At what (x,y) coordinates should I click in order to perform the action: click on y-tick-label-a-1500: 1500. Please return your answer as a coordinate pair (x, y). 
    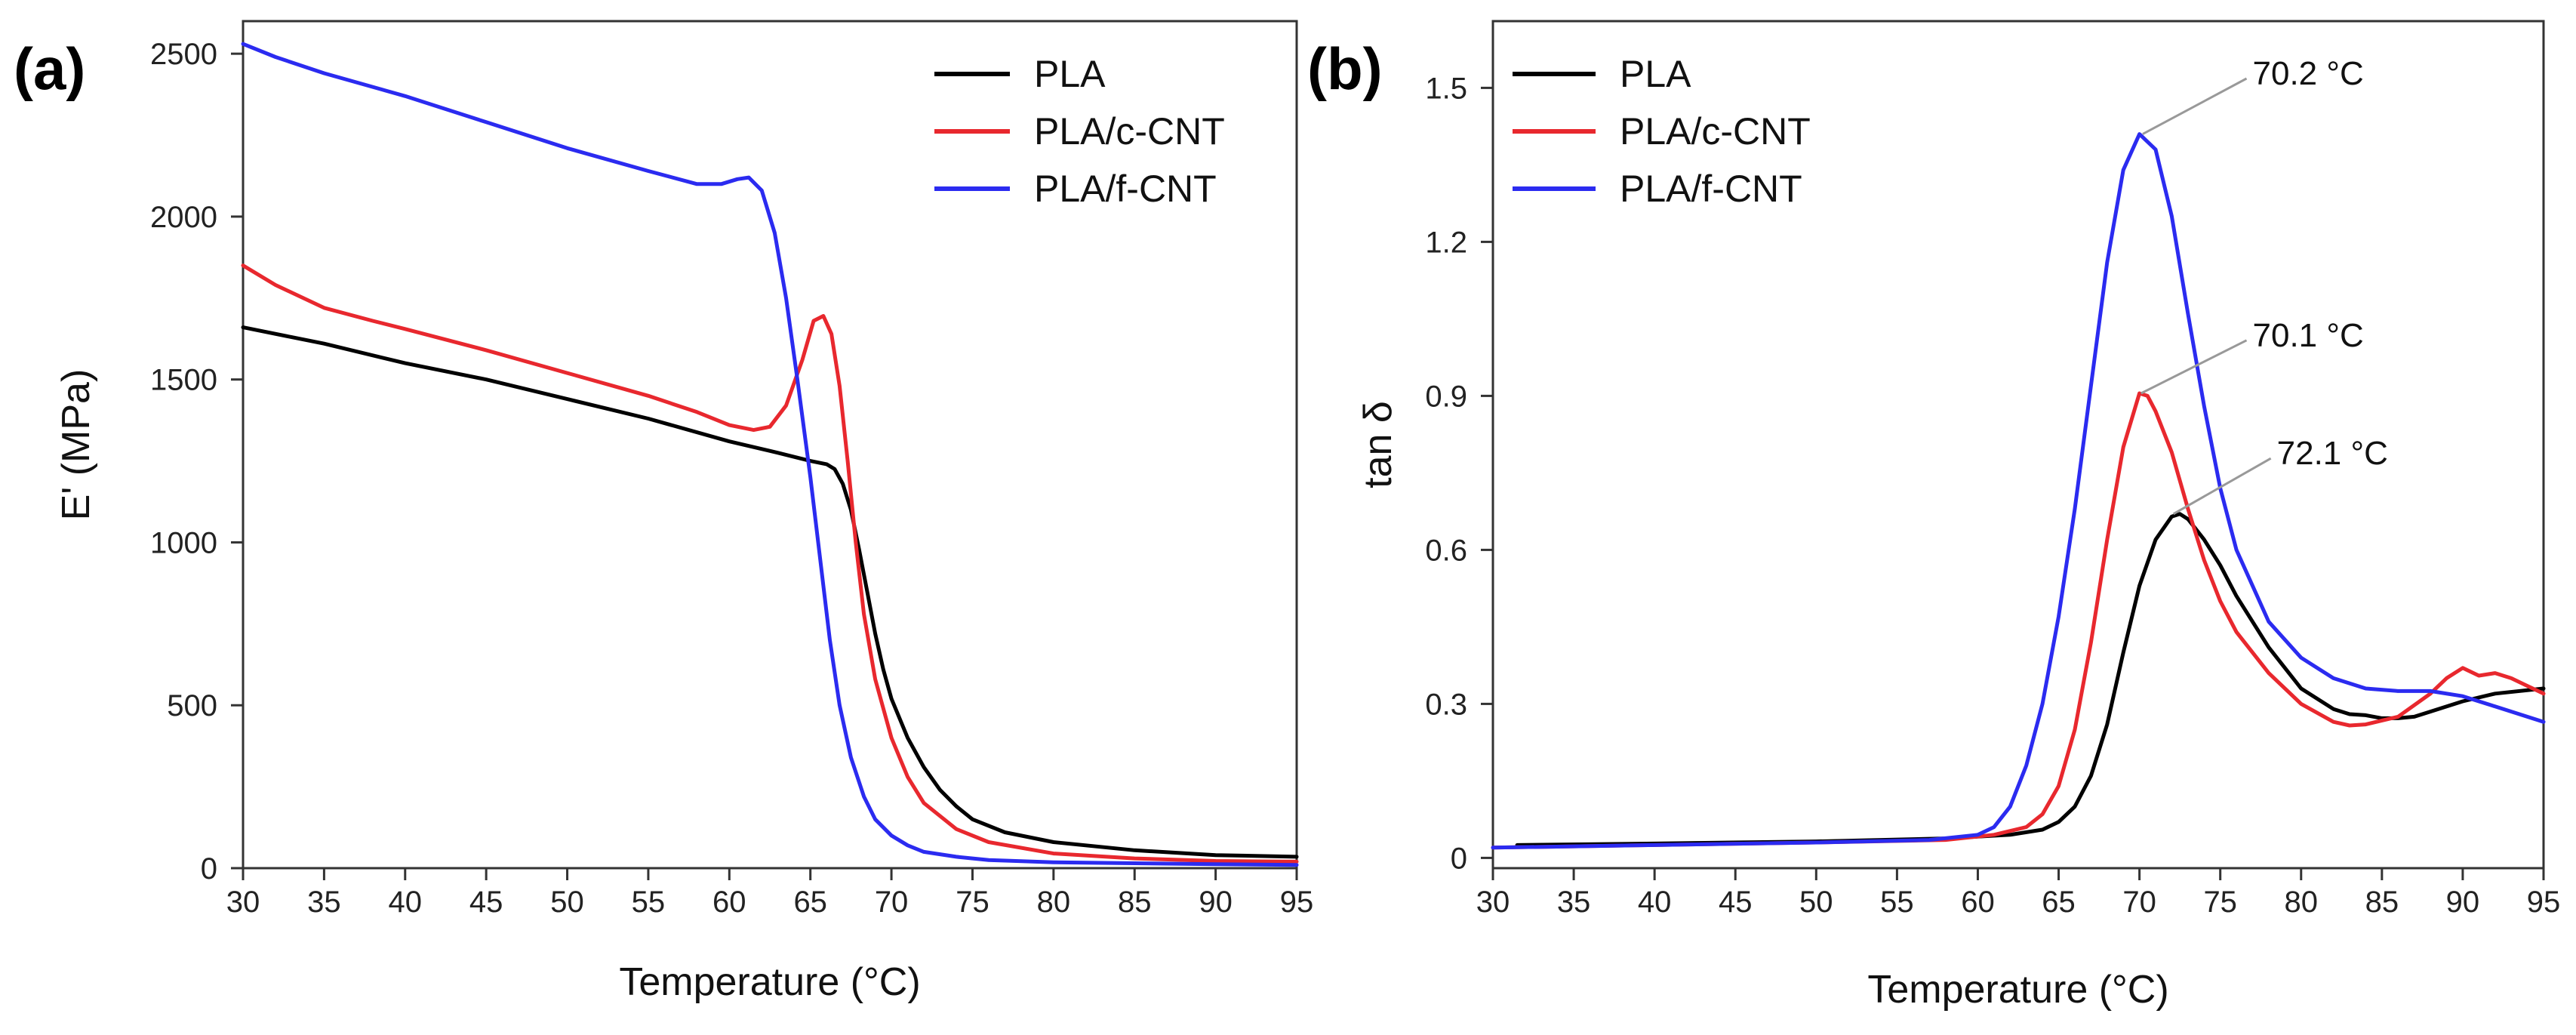
    Looking at the image, I should click on (183, 380).